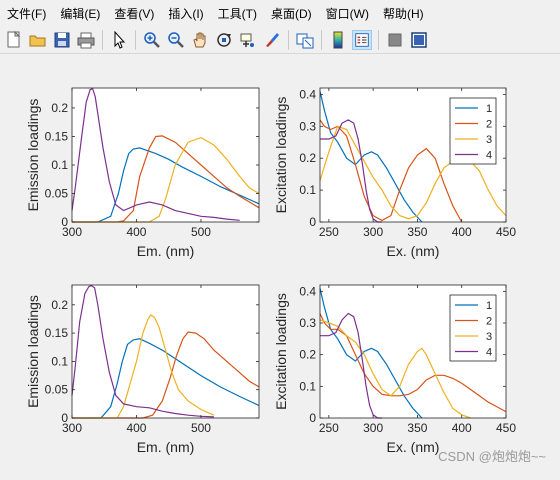 The height and width of the screenshot is (480, 560). I want to click on menu-item-6: 窗口(W), so click(347, 13).